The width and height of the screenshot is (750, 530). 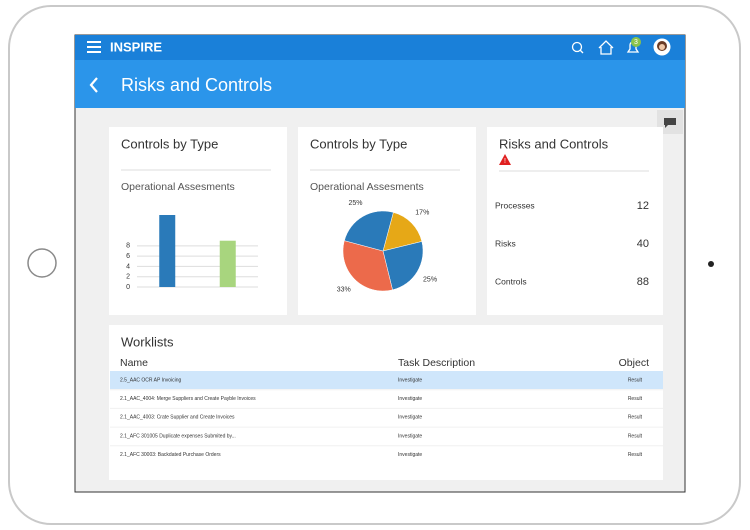 What do you see at coordinates (386, 380) in the screenshot?
I see `row-highlight` at bounding box center [386, 380].